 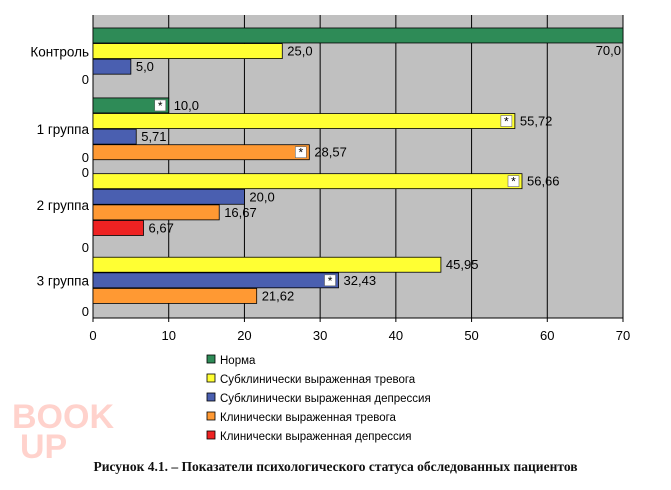 I want to click on legend-entry: Субклинически выраженная депрессия, so click(x=325, y=399).